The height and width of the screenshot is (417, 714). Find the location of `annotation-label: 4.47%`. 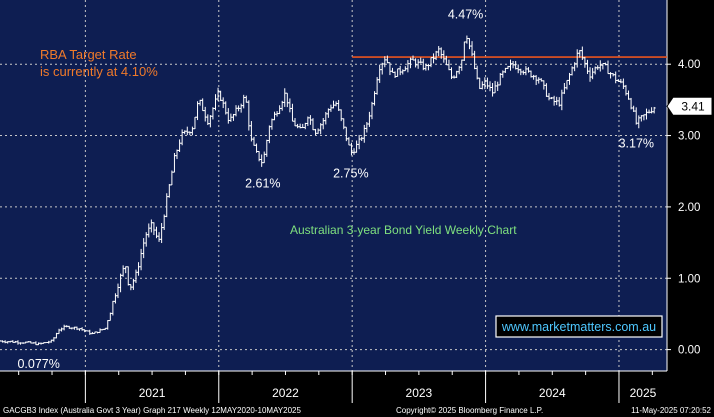

annotation-label: 4.47% is located at coordinates (465, 15).